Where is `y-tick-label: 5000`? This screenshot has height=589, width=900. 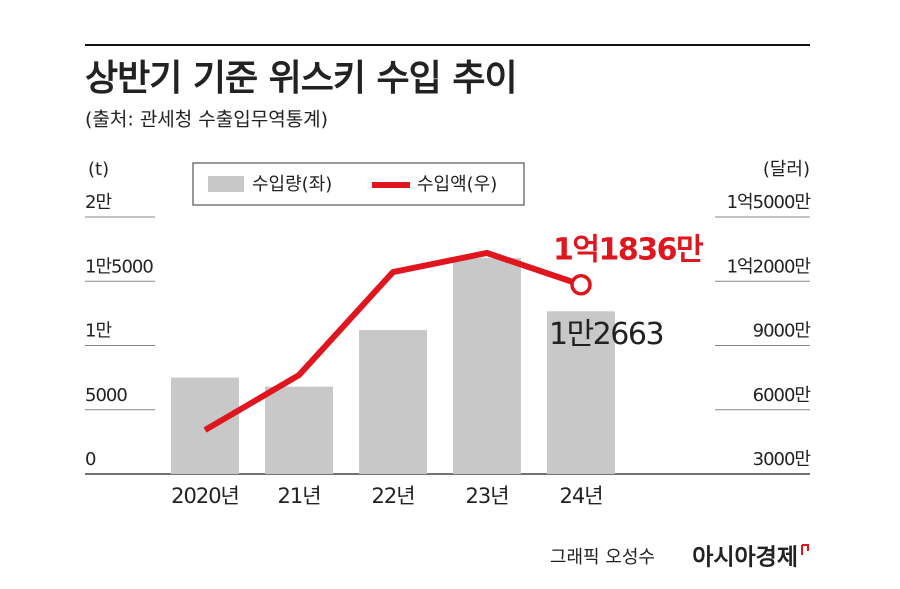 y-tick-label: 5000 is located at coordinates (106, 395).